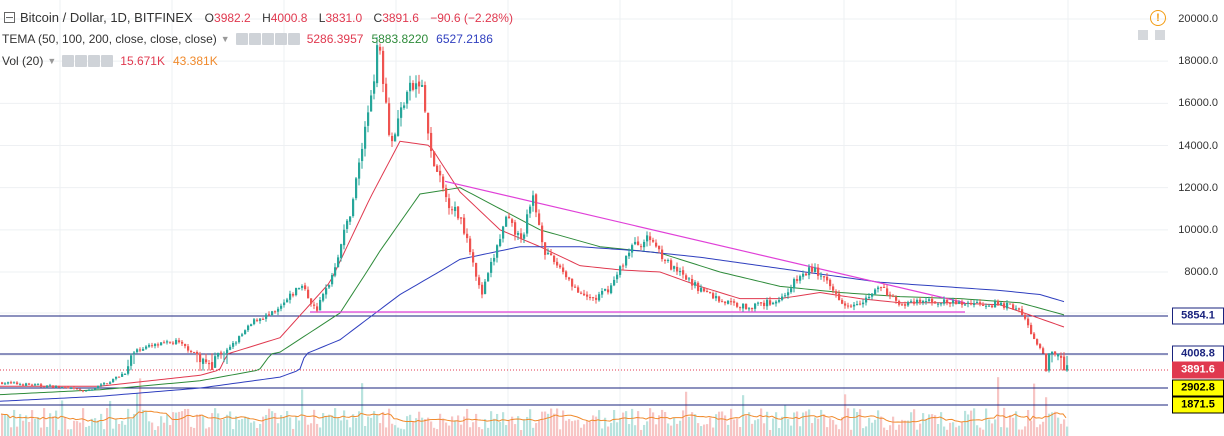 The image size is (1224, 436). Describe the element at coordinates (9, 17) in the screenshot. I see `minus-square-icon` at that location.